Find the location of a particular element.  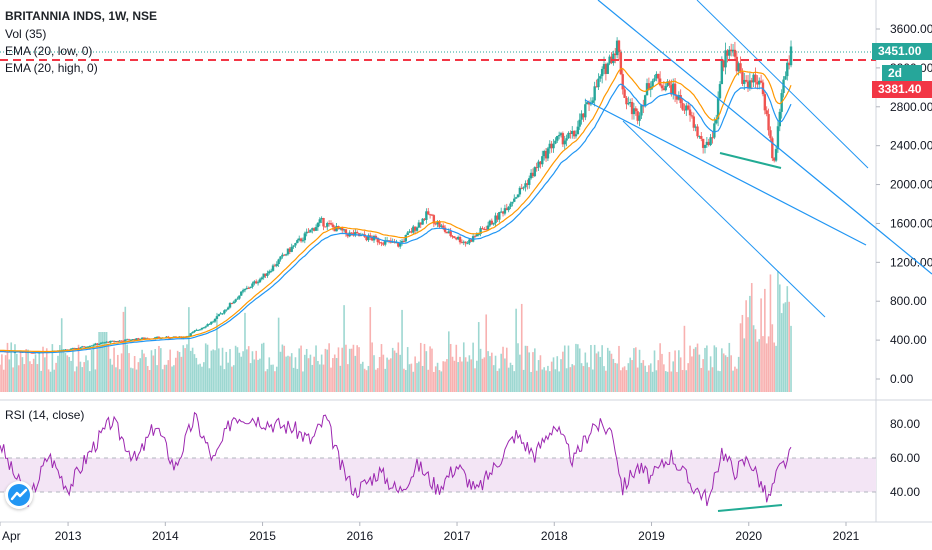

rsi-legend: RSI (14, close) is located at coordinates (45, 415).